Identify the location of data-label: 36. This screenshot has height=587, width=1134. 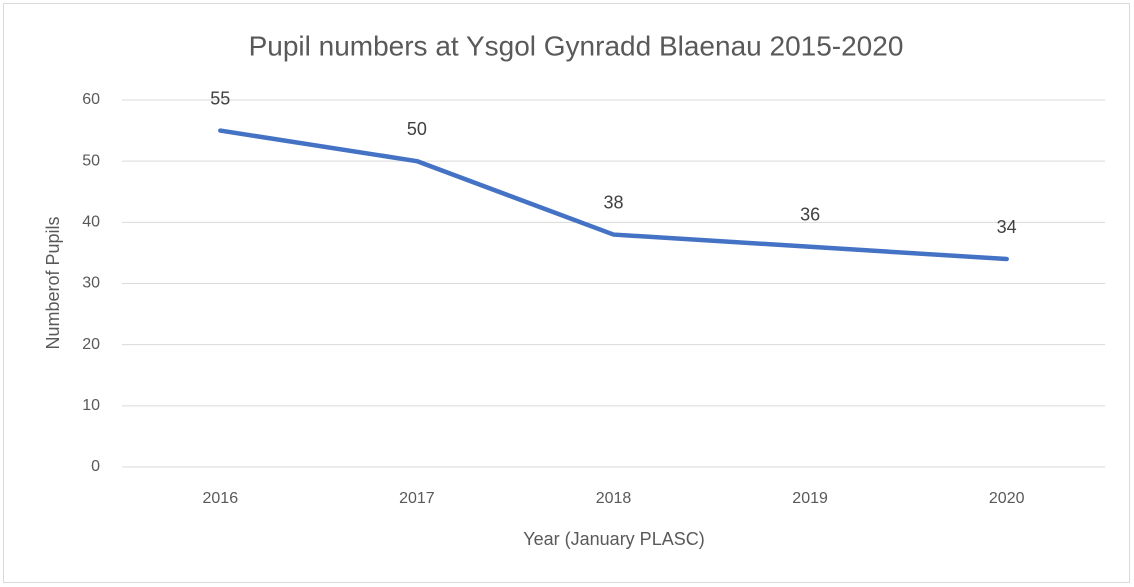
(810, 215).